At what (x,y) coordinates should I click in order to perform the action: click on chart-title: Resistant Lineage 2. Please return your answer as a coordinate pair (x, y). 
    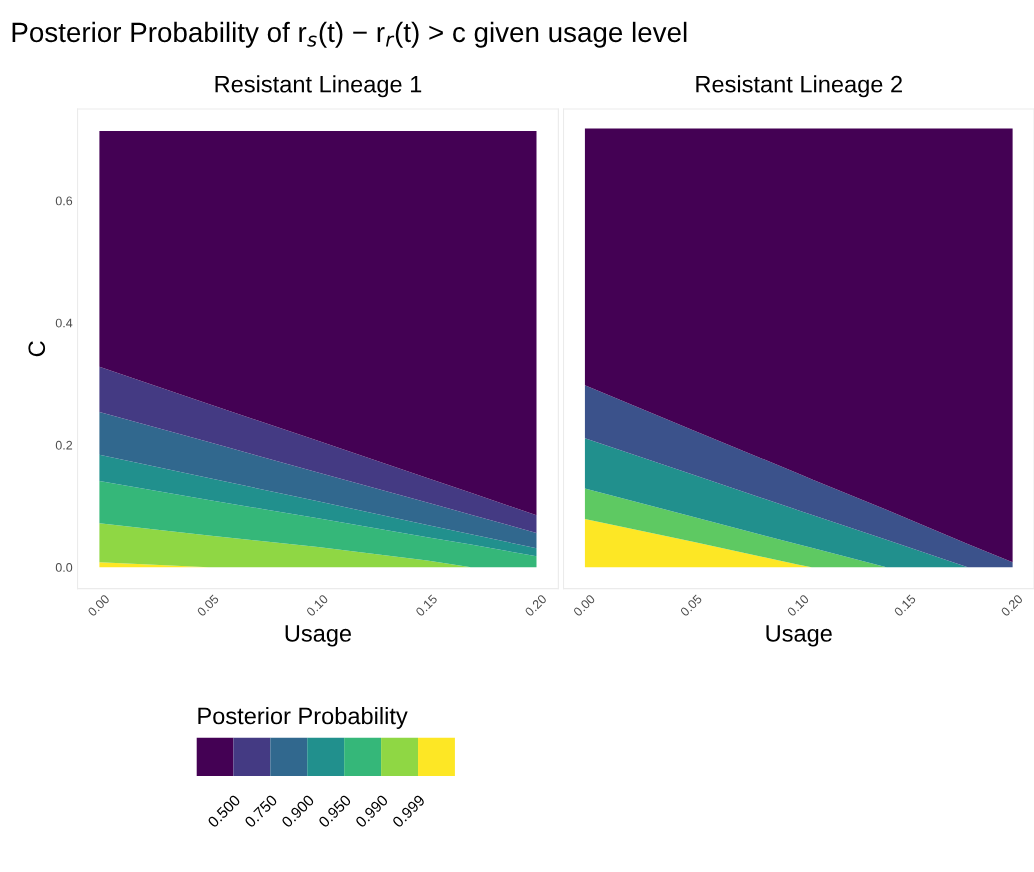
    Looking at the image, I should click on (799, 86).